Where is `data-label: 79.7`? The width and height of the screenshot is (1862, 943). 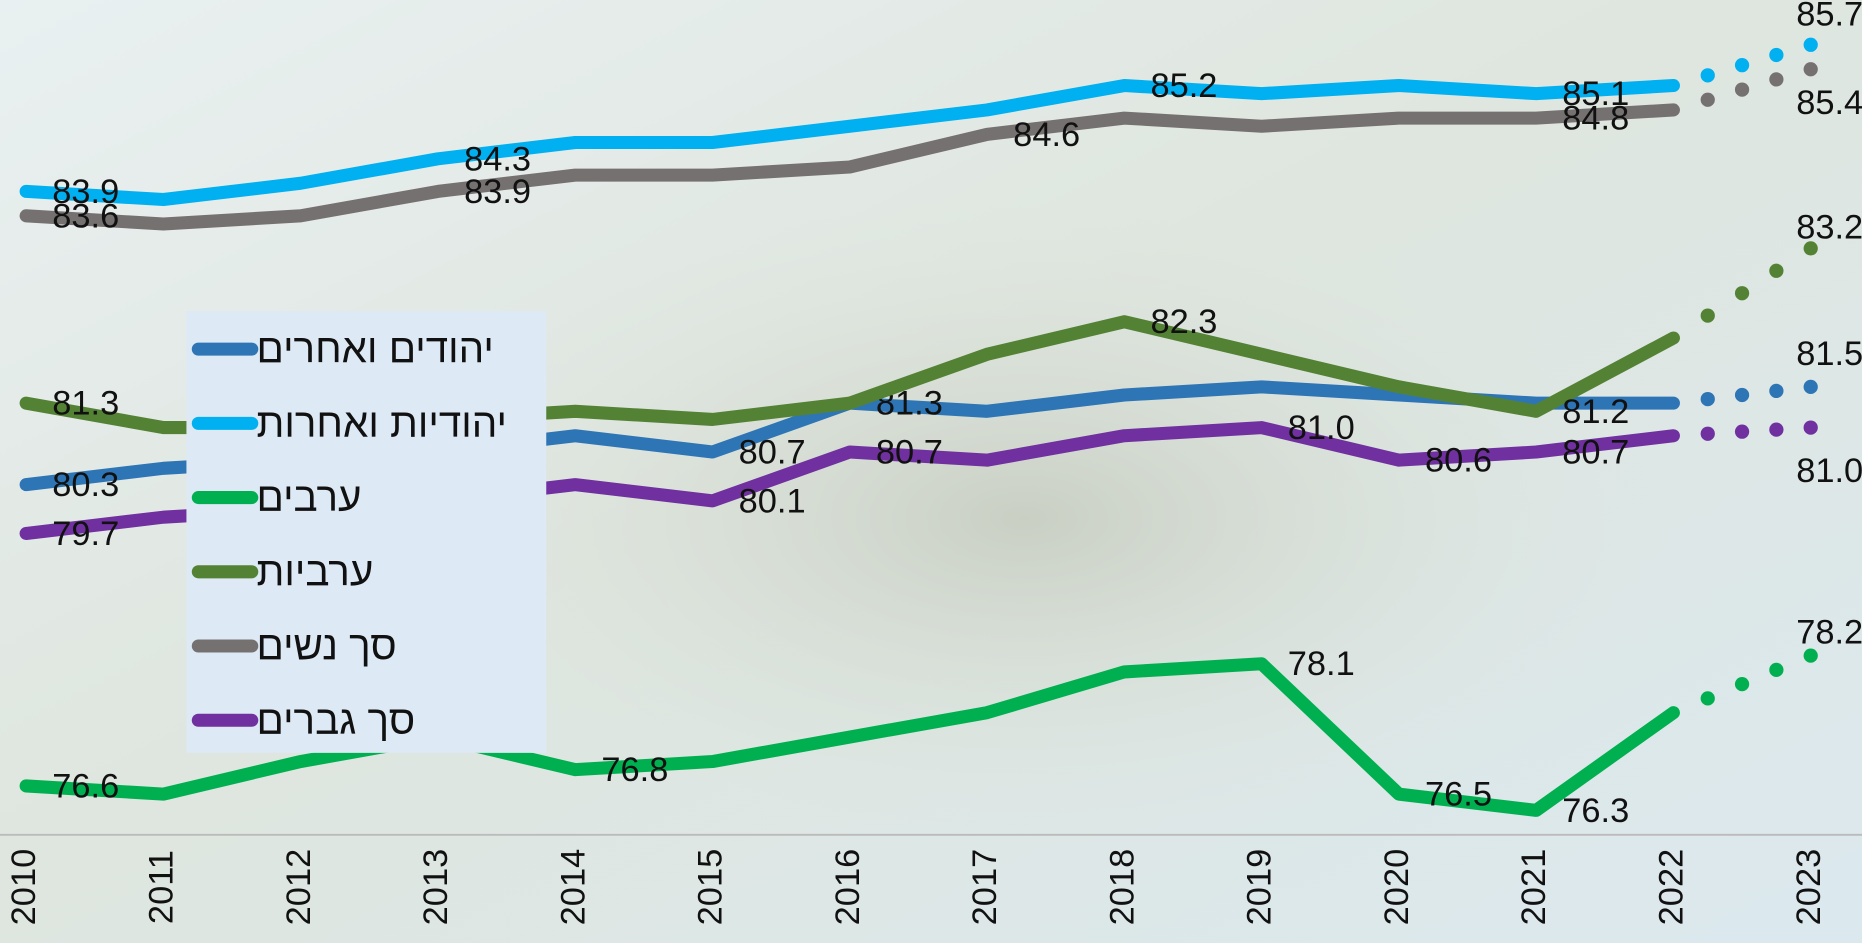 data-label: 79.7 is located at coordinates (85, 534).